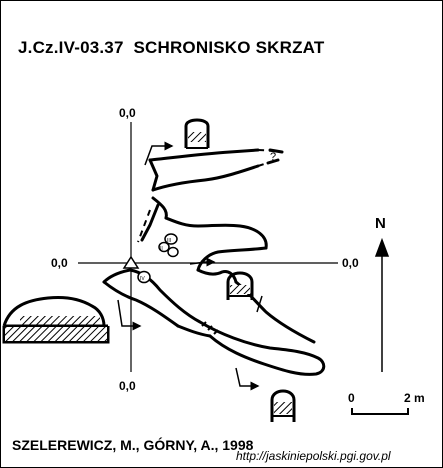 The image size is (443, 468). What do you see at coordinates (380, 411) in the screenshot?
I see `scale-bar` at bounding box center [380, 411].